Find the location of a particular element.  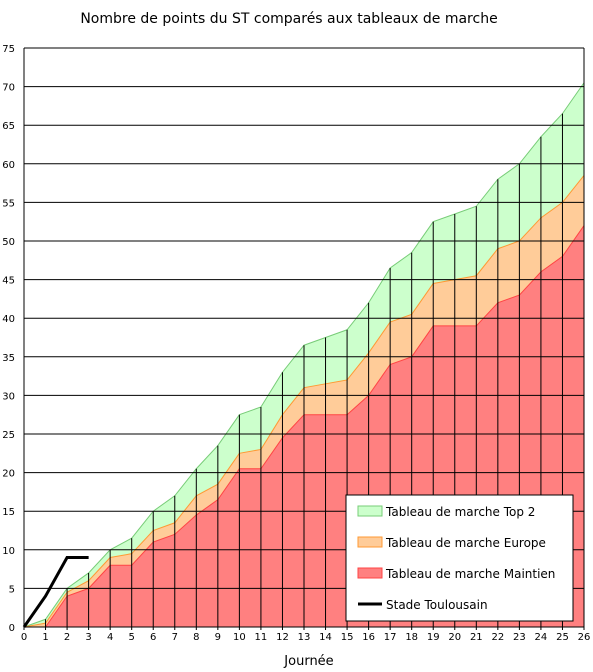

x-tick-label: 3 is located at coordinates (88, 637).